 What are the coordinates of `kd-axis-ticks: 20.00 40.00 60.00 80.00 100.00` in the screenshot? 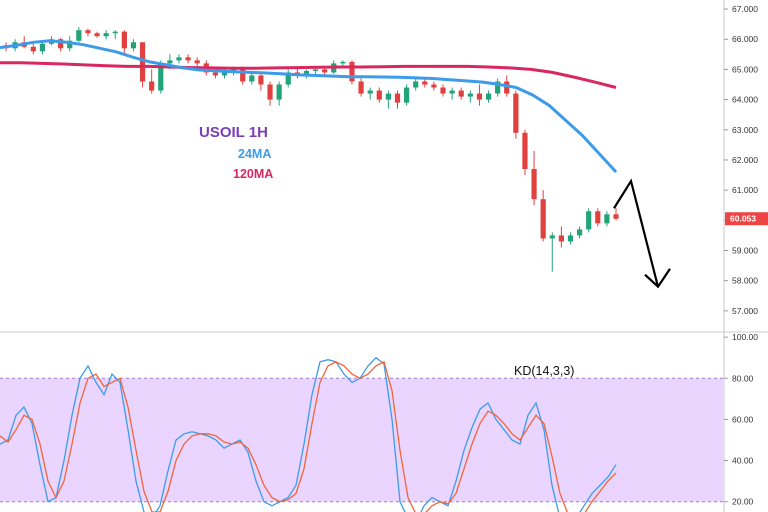 It's located at (741, 419).